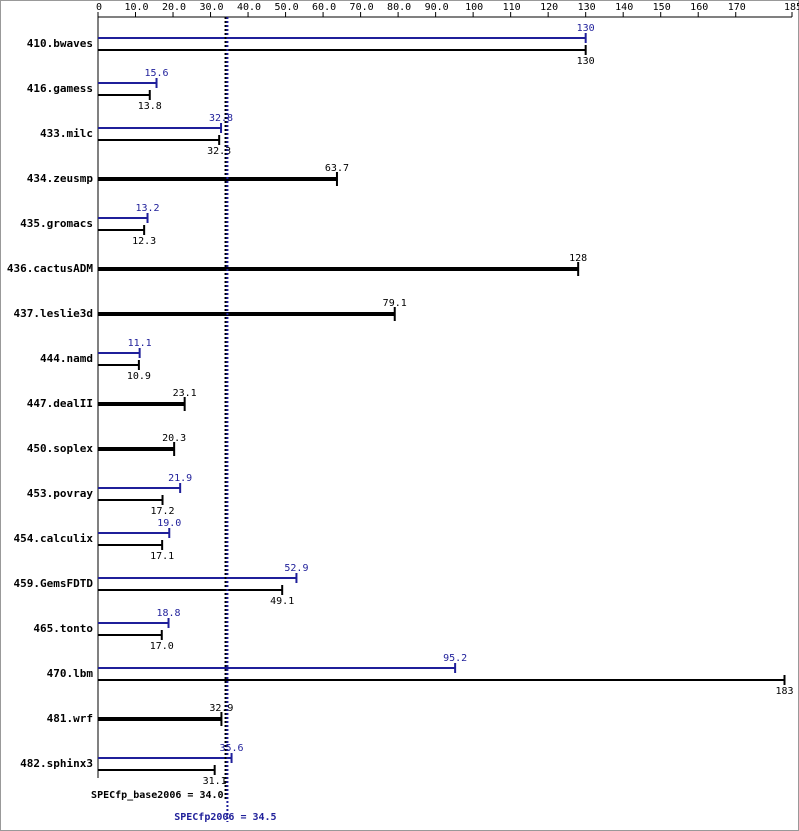 Image resolution: width=799 pixels, height=831 pixels. What do you see at coordinates (63, 628) in the screenshot?
I see `category-label: 465.tonto` at bounding box center [63, 628].